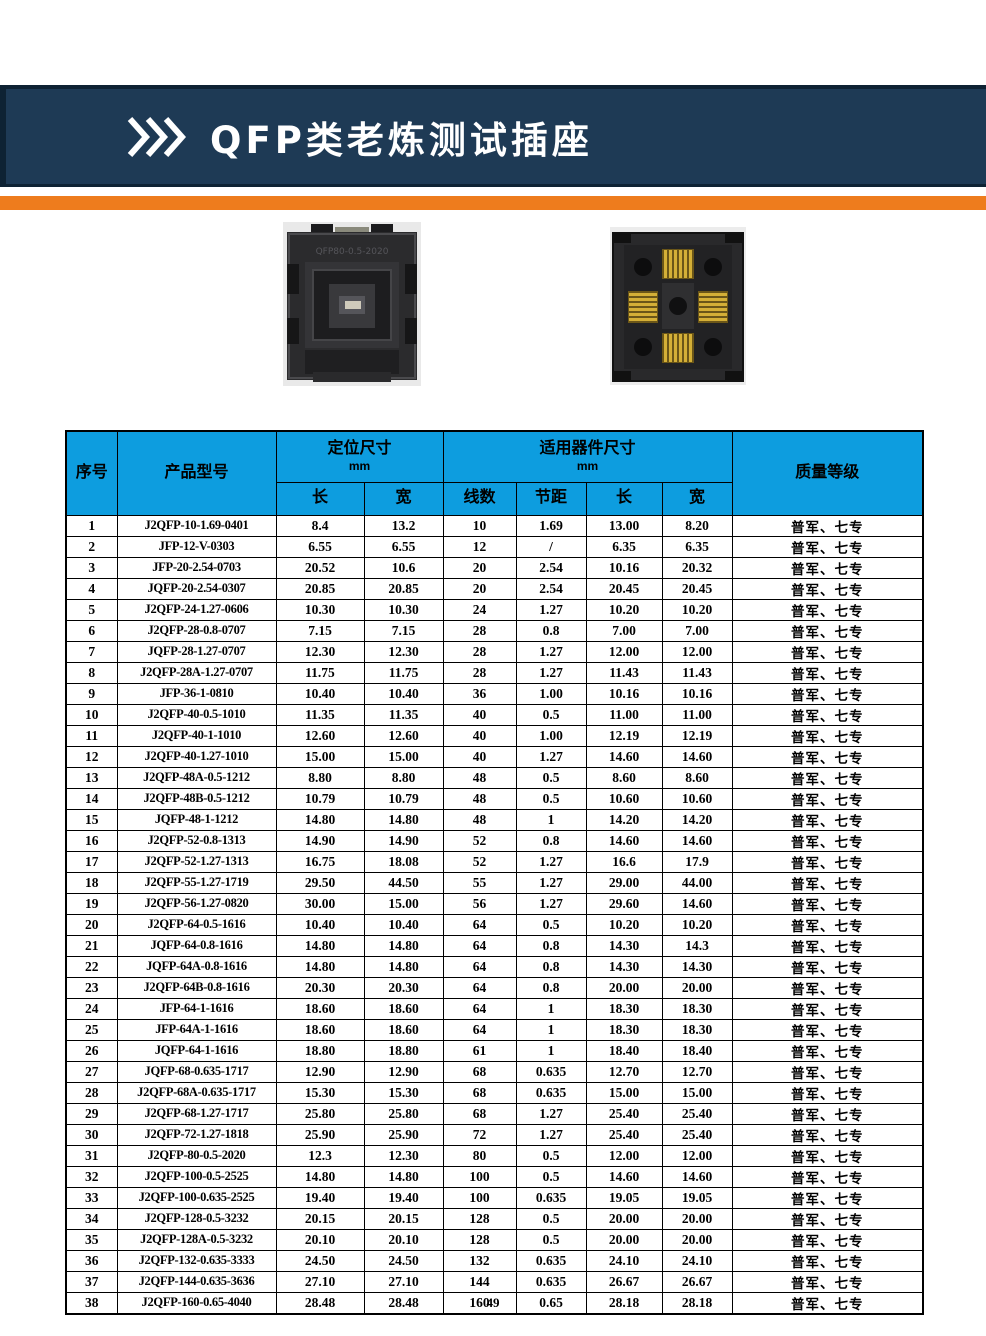 Image resolution: width=986 pixels, height=1336 pixels. Describe the element at coordinates (320, 672) in the screenshot. I see `cell-pos-length: 11.75` at that location.